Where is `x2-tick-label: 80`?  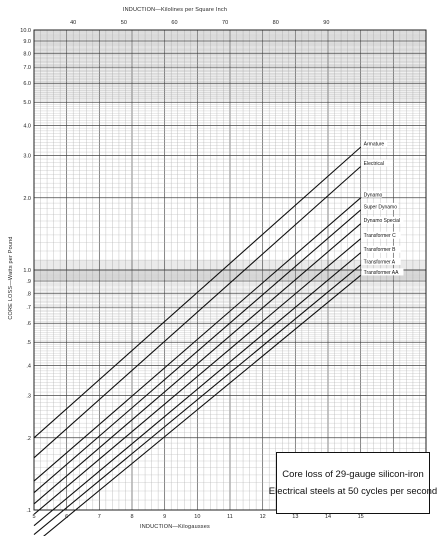 x2-tick-label: 80 is located at coordinates (276, 23).